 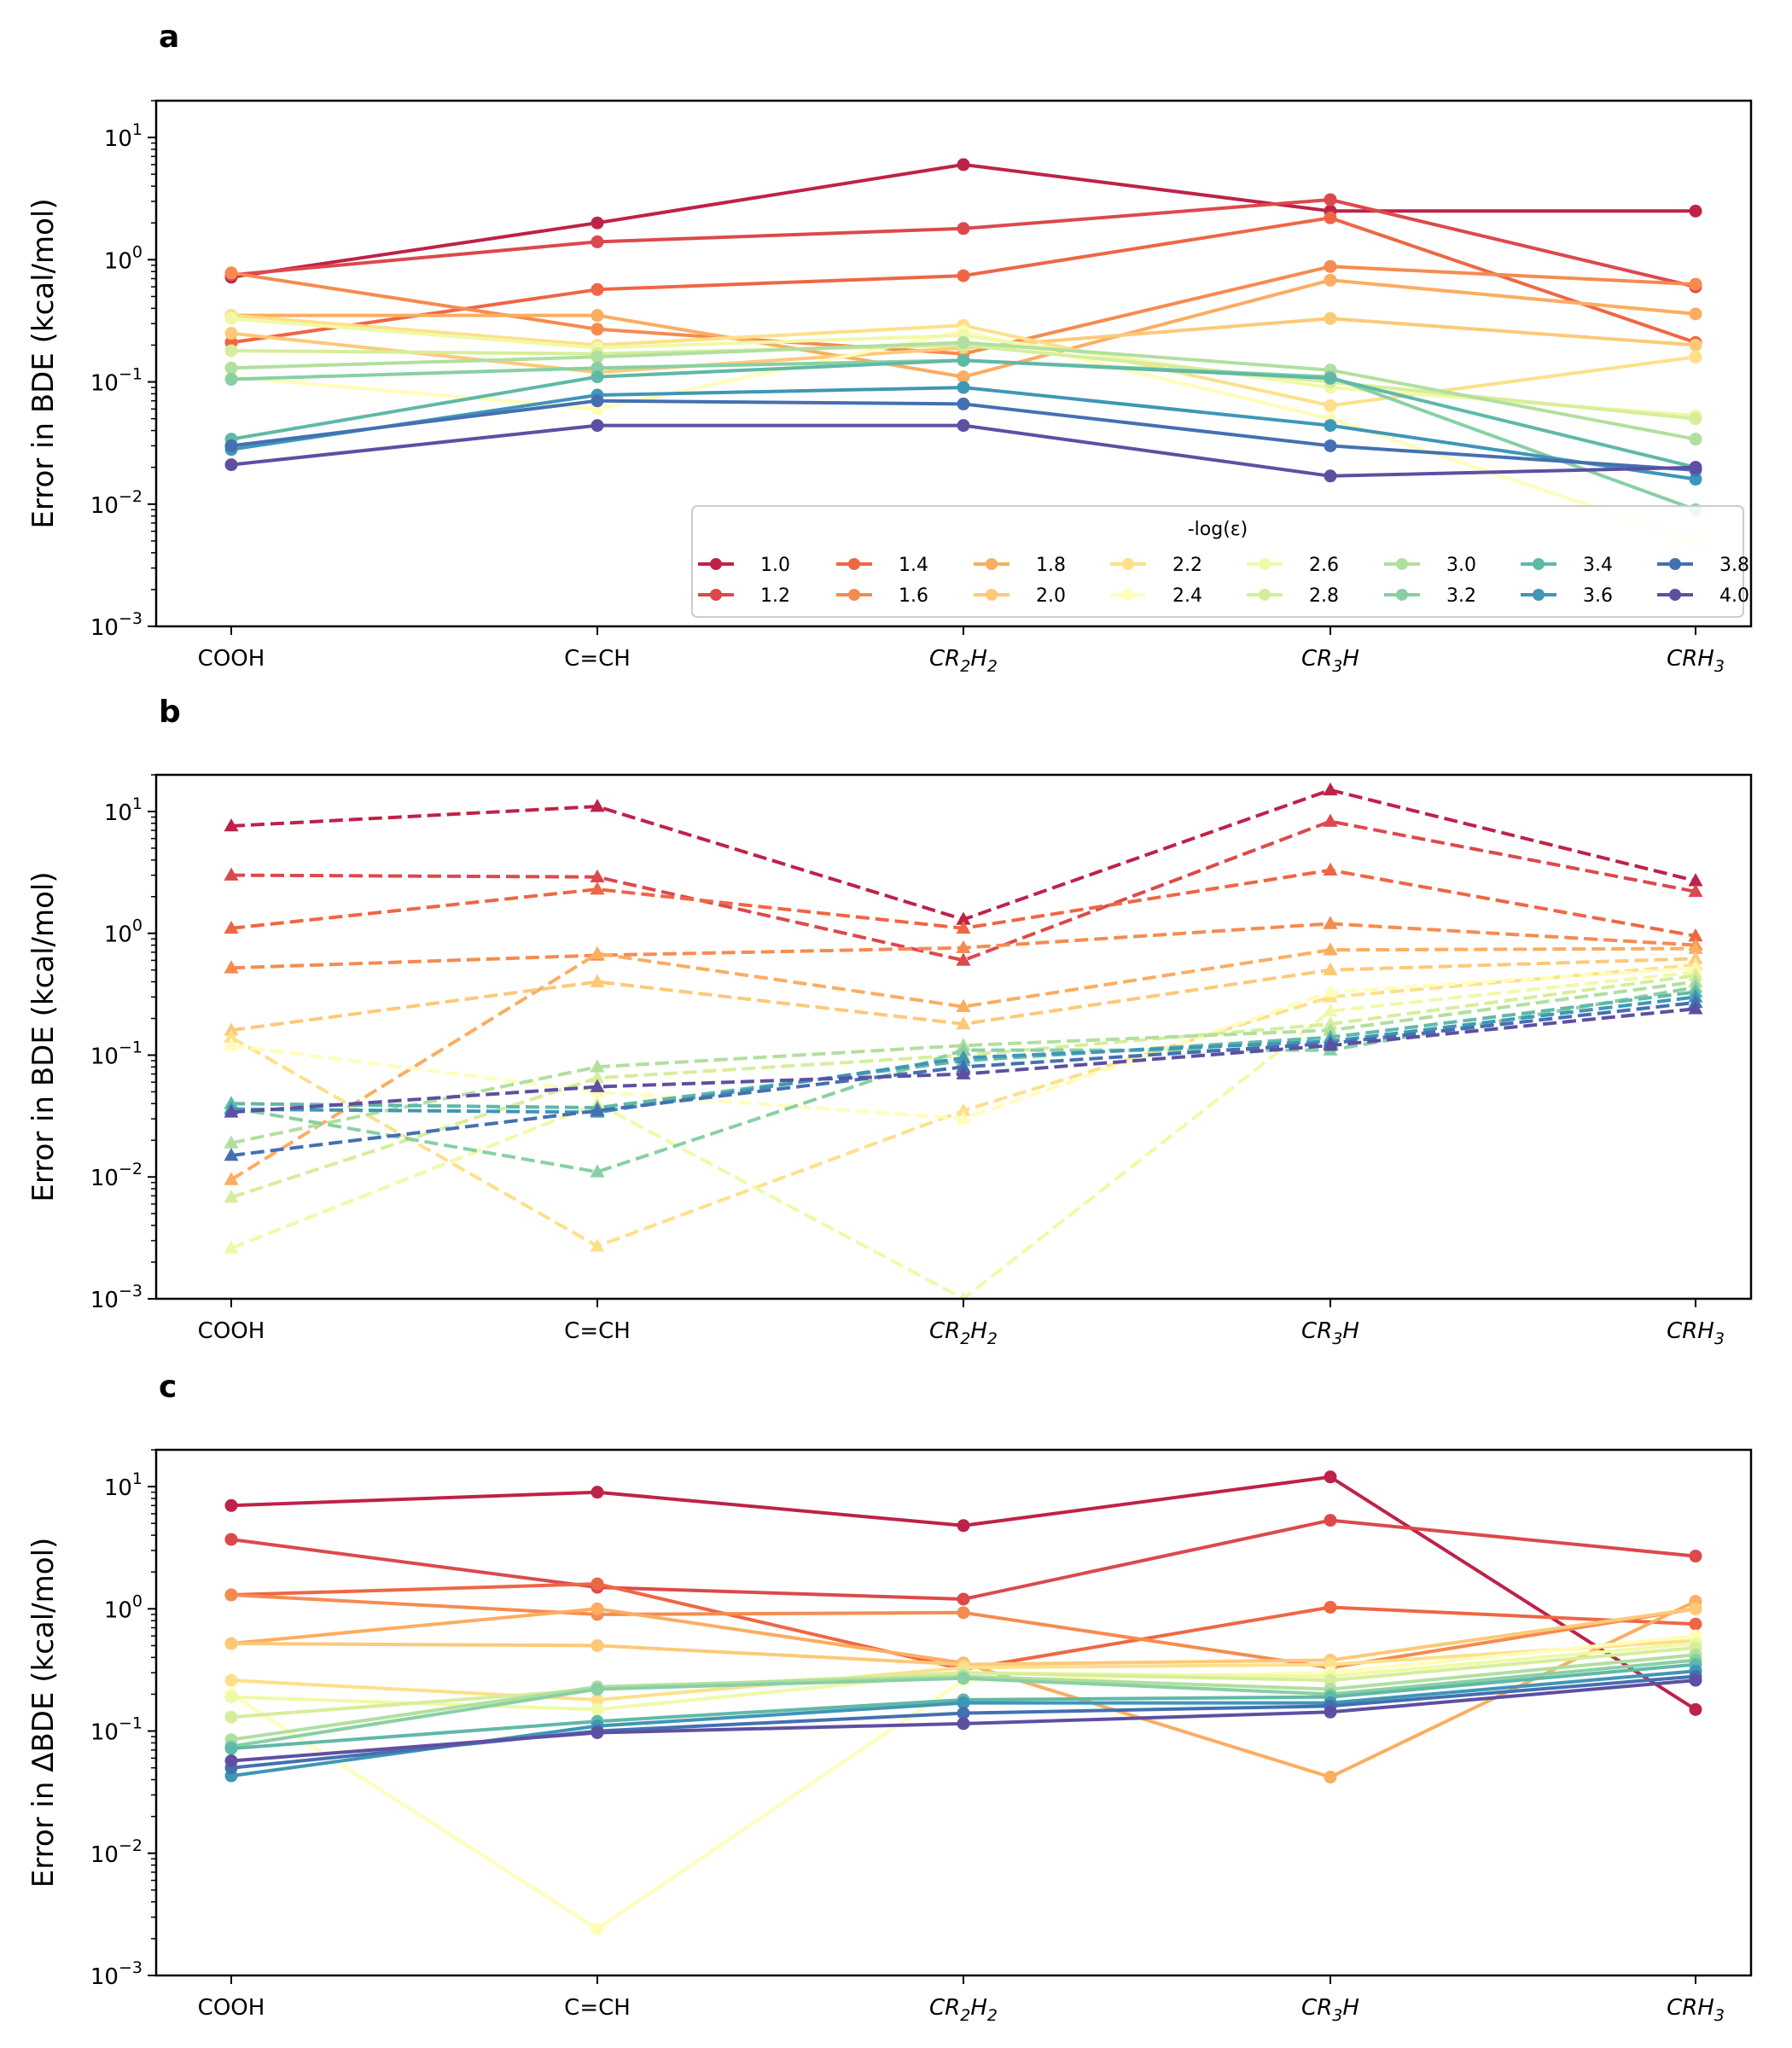 I want to click on legend-label: 3.8, so click(x=1734, y=565).